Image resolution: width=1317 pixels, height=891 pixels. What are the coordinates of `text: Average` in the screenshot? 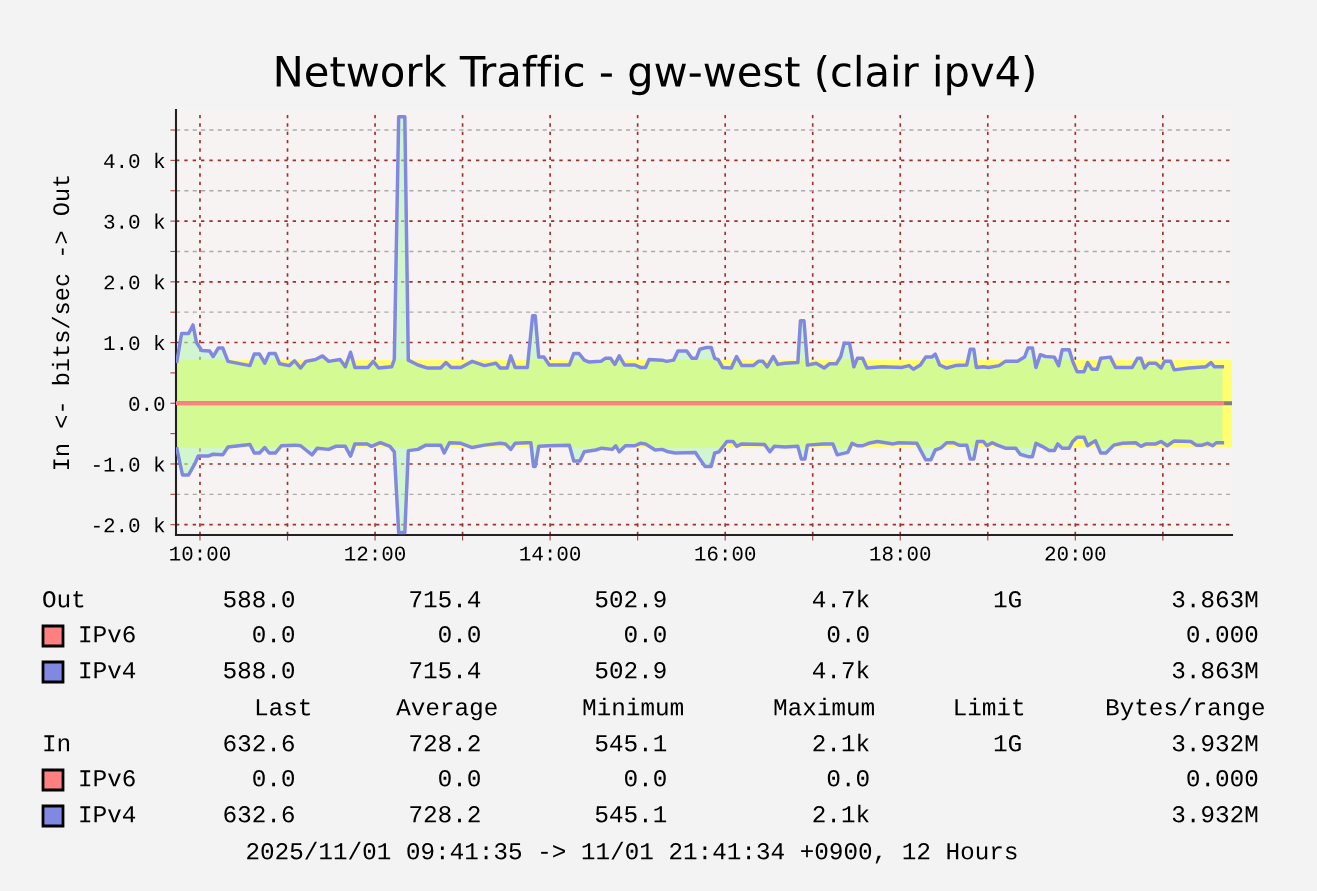 It's located at (446, 710).